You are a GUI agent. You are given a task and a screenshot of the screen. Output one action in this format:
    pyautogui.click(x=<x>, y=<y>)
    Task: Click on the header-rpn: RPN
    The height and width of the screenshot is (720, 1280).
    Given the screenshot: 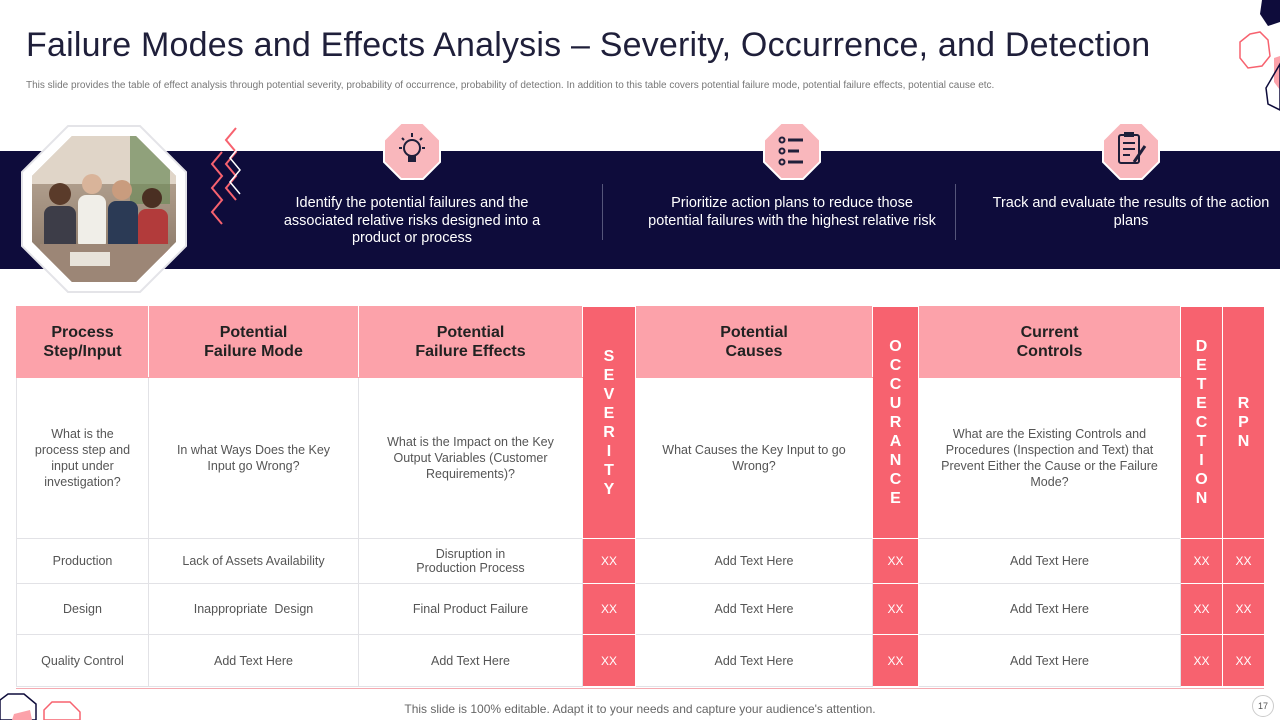 What is the action you would take?
    pyautogui.click(x=1243, y=422)
    